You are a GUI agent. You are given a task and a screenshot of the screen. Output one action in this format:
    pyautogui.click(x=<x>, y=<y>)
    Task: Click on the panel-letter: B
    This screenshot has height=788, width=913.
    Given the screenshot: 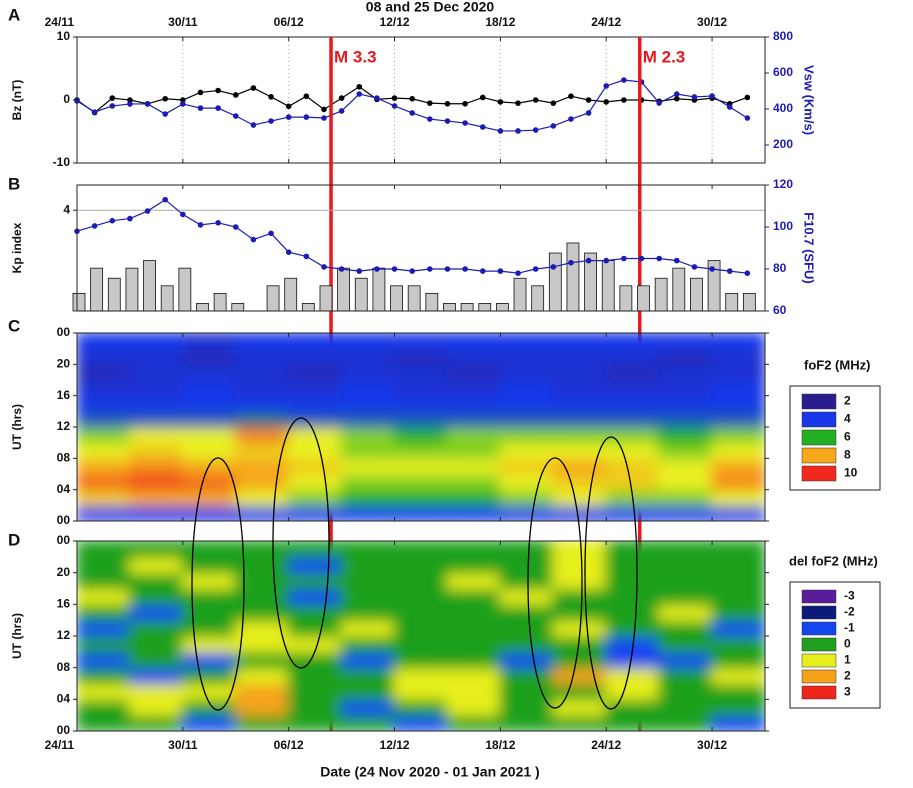 What is the action you would take?
    pyautogui.click(x=14, y=183)
    